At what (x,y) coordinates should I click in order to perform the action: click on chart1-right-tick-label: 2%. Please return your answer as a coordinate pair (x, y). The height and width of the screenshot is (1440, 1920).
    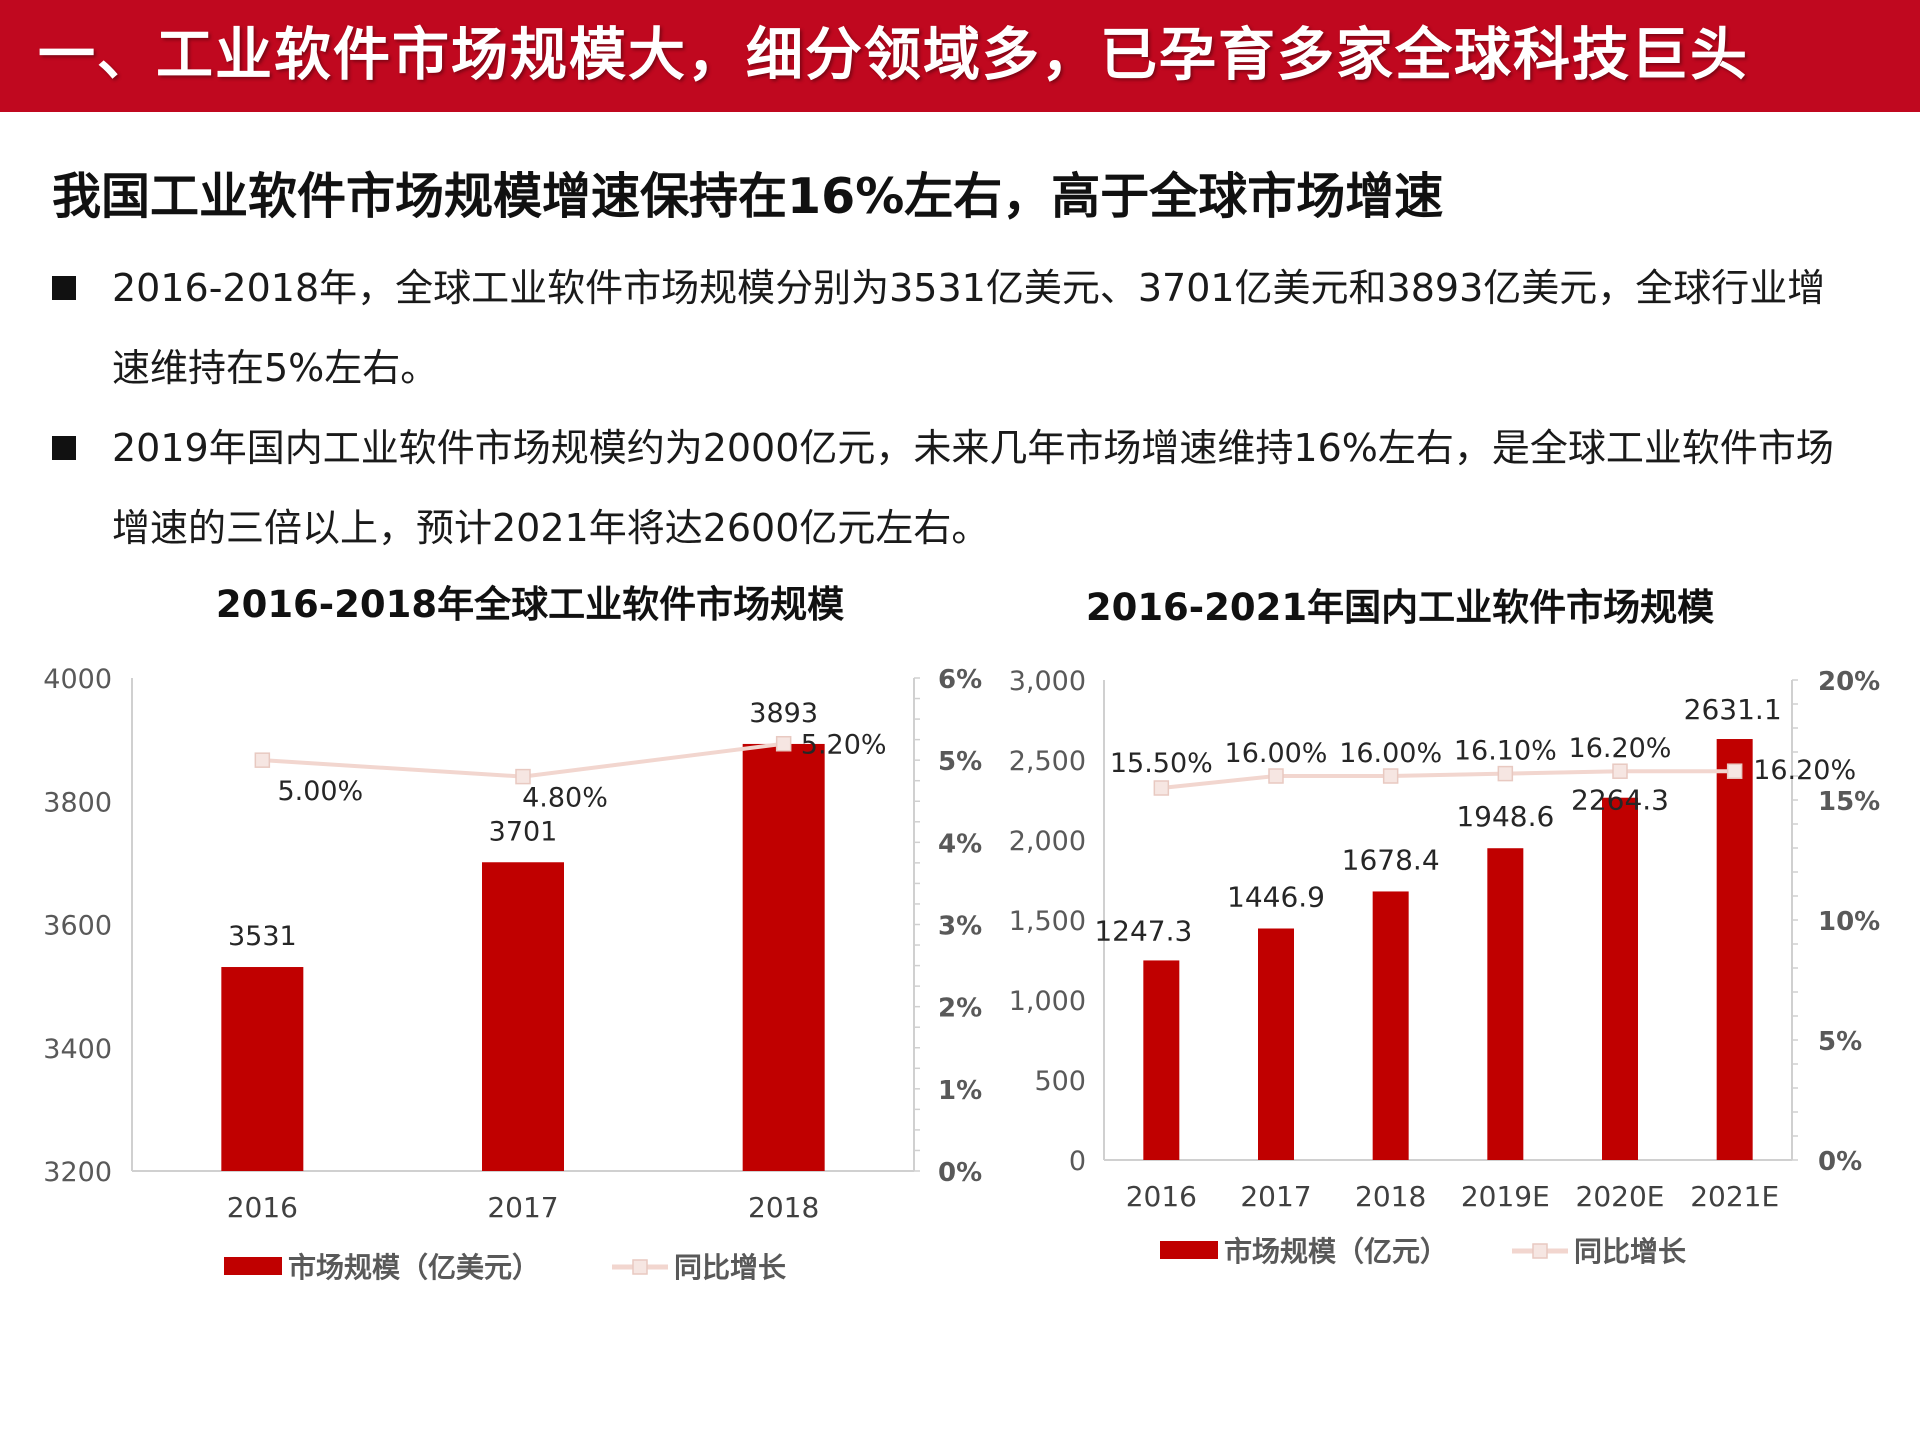
    Looking at the image, I should click on (960, 1009).